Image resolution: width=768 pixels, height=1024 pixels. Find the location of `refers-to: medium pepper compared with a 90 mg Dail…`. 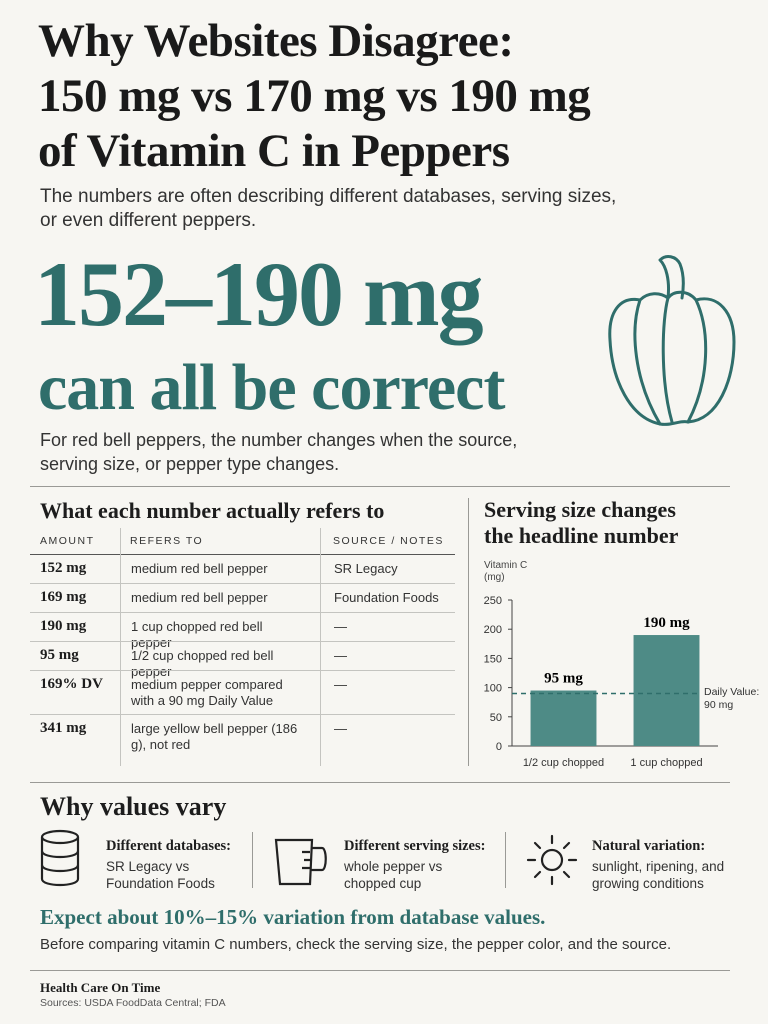

refers-to: medium pepper compared with a 90 mg Dail… is located at coordinates (207, 692).